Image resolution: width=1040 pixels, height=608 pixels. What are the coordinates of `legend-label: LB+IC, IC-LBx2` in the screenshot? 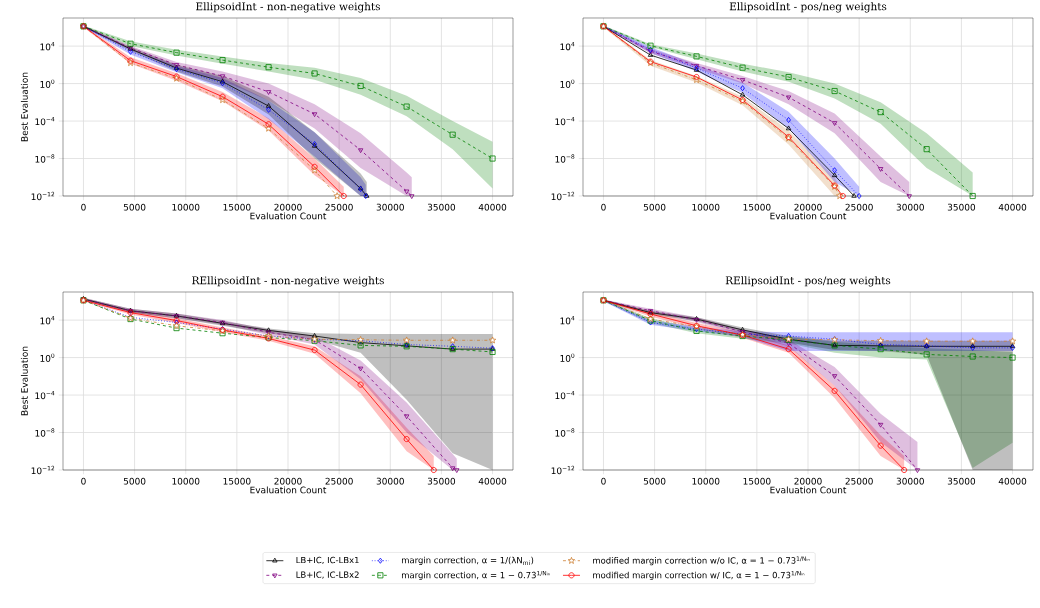 It's located at (327, 575).